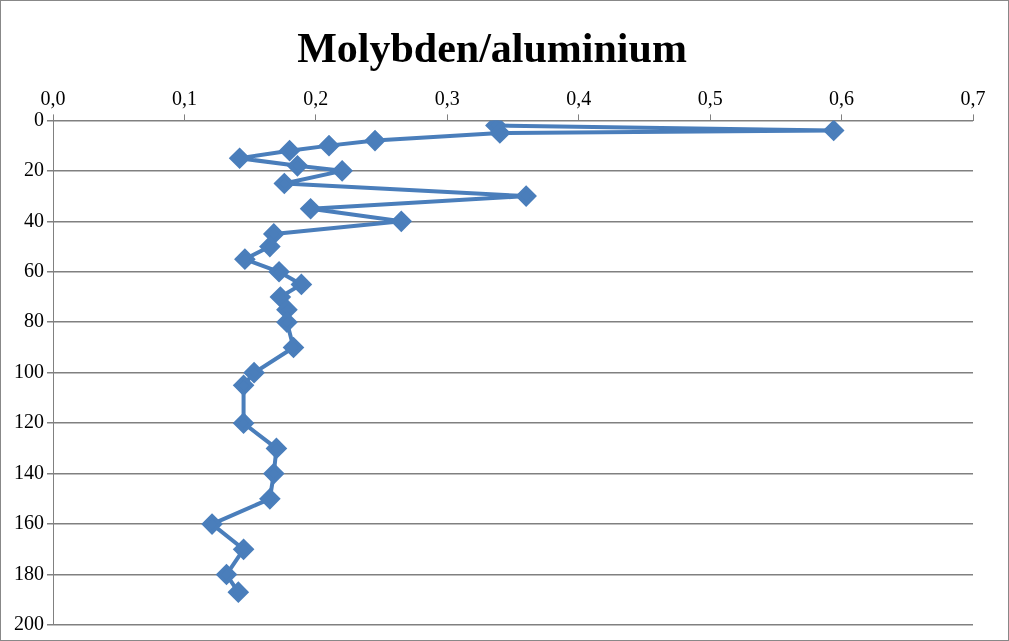 This screenshot has height=641, width=1009. What do you see at coordinates (447, 97) in the screenshot?
I see `x-tick-label: 0,3` at bounding box center [447, 97].